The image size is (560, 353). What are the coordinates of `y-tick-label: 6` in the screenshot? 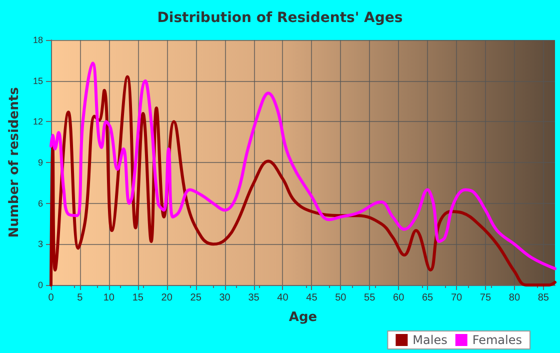 It's located at (40, 203).